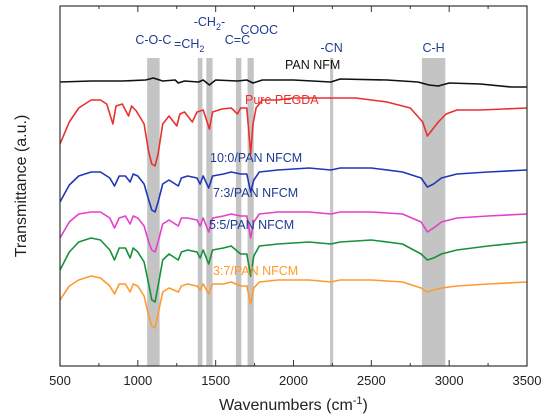  Describe the element at coordinates (260, 30) in the screenshot. I see `band-label-4: COOC` at that location.